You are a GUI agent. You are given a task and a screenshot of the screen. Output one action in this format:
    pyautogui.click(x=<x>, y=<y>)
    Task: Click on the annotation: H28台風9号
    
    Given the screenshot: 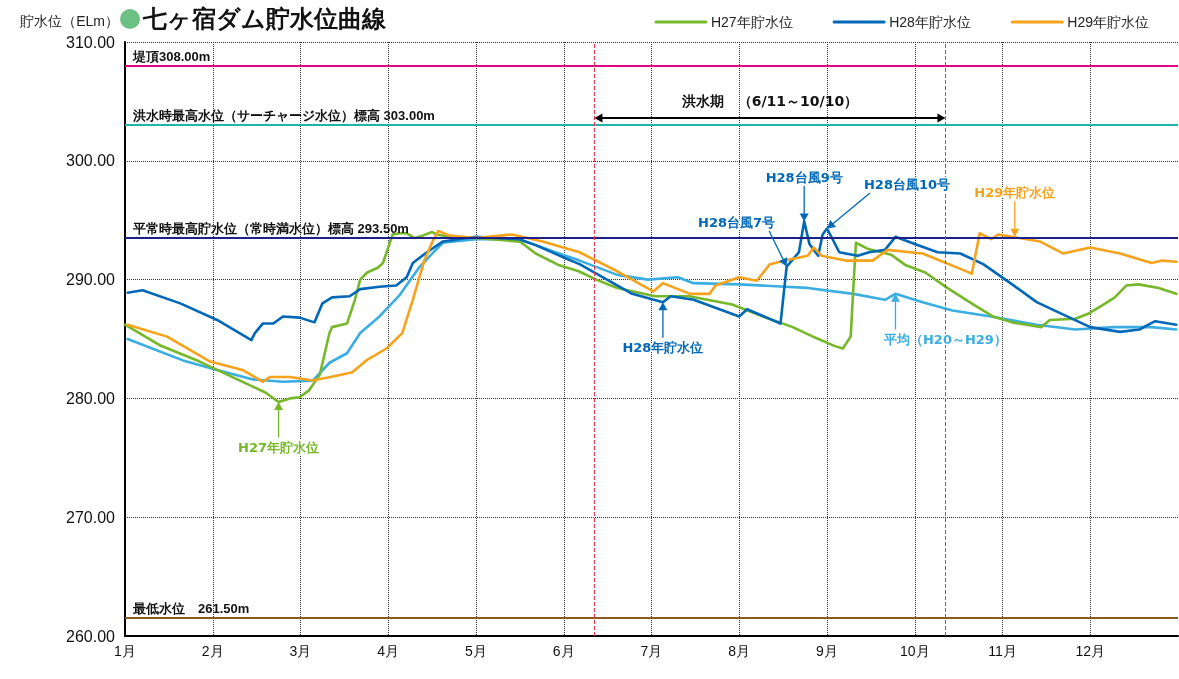 What is the action you would take?
    pyautogui.click(x=804, y=177)
    